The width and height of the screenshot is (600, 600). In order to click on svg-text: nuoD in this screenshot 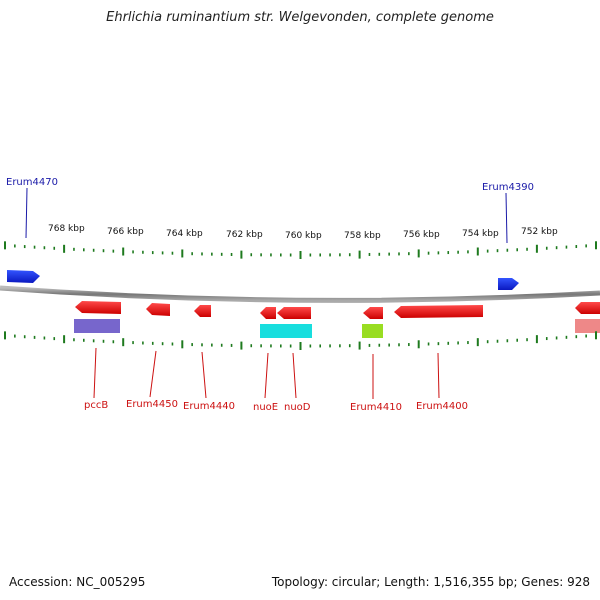, I will do `click(297, 407)`.